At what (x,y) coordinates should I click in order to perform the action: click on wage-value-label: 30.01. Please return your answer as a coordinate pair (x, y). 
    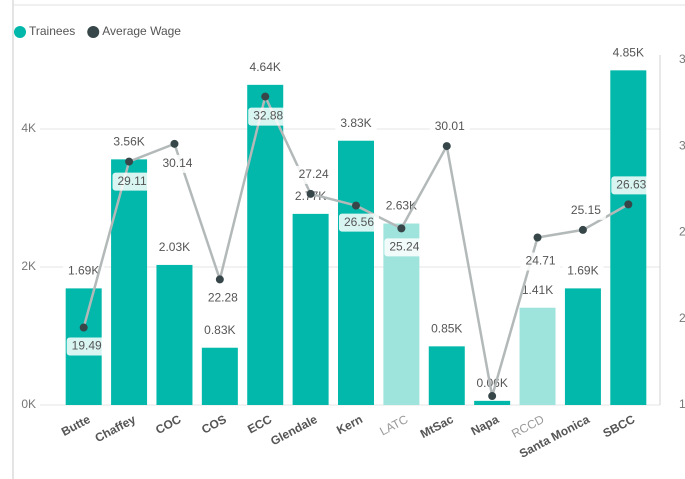
    Looking at the image, I should click on (450, 126).